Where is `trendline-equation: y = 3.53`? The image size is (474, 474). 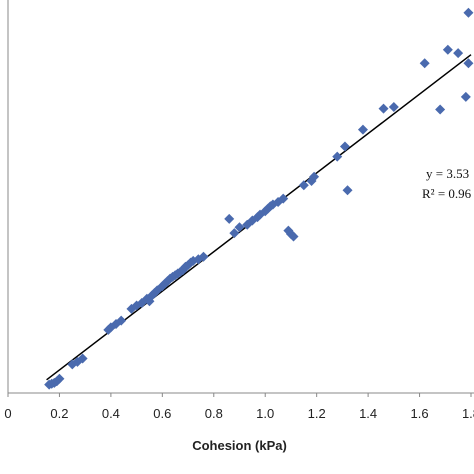
trendline-equation: y = 3.53 is located at coordinates (447, 173).